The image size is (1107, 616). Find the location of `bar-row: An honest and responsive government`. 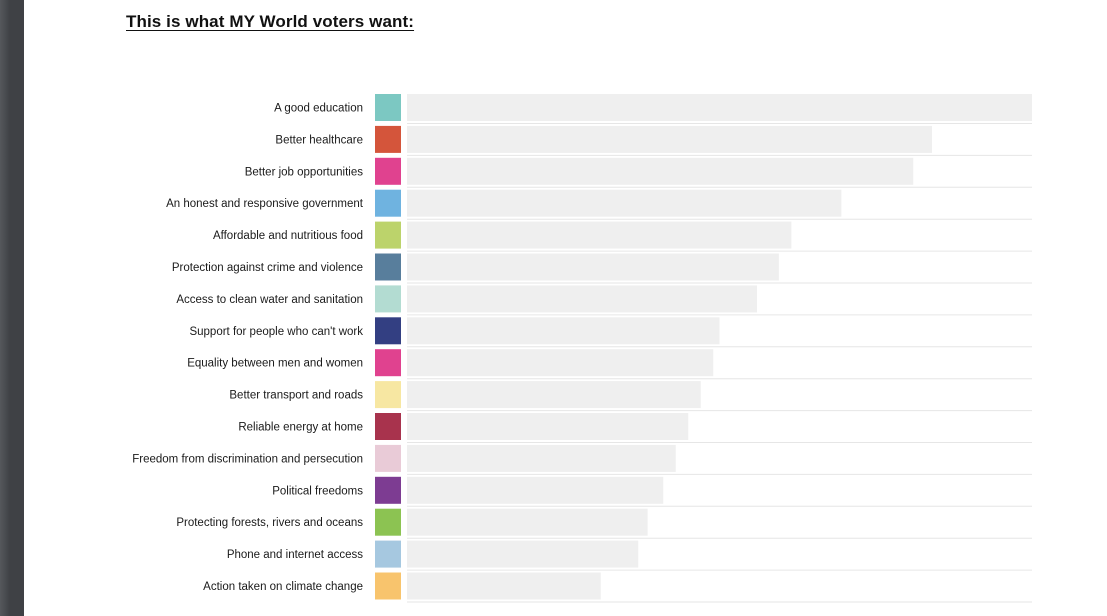

bar-row: An honest and responsive government is located at coordinates (599, 204).